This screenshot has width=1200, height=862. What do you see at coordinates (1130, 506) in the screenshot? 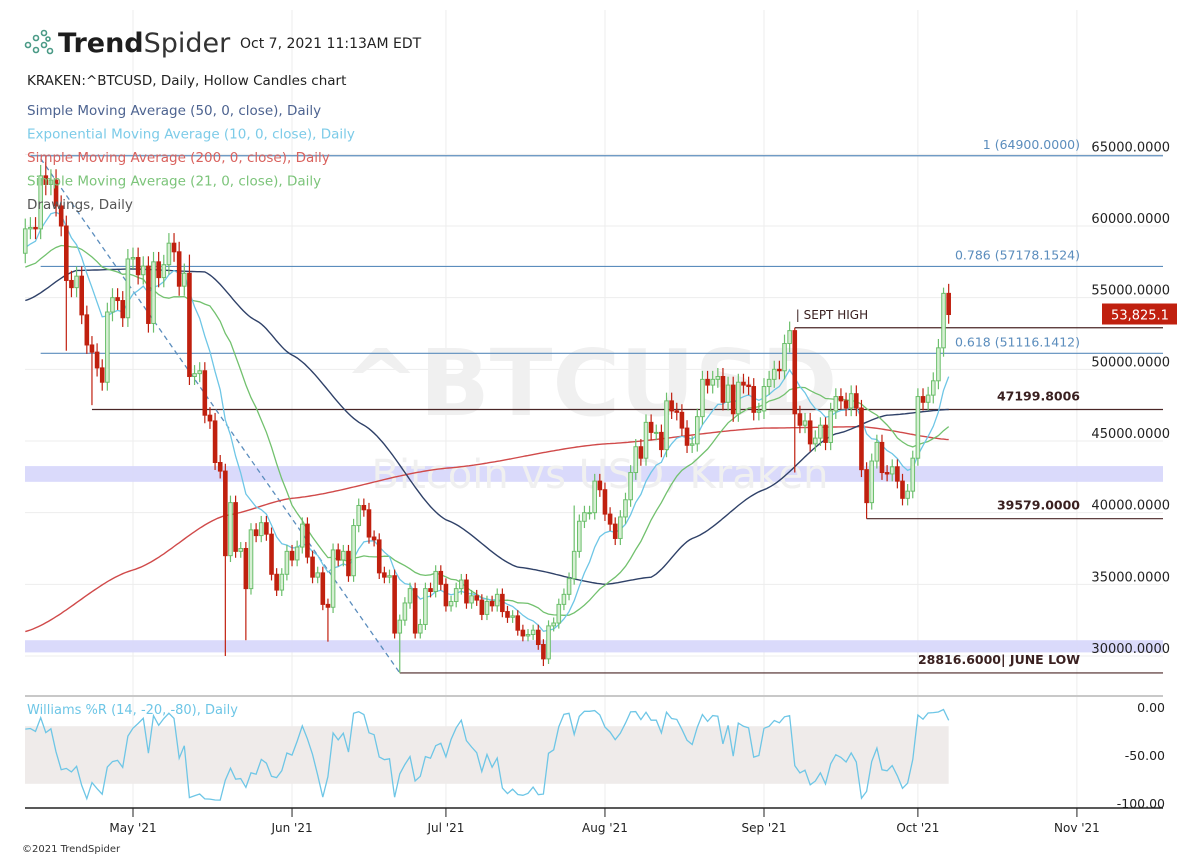
I see `price-tick-label: 40000.0000` at bounding box center [1130, 506].